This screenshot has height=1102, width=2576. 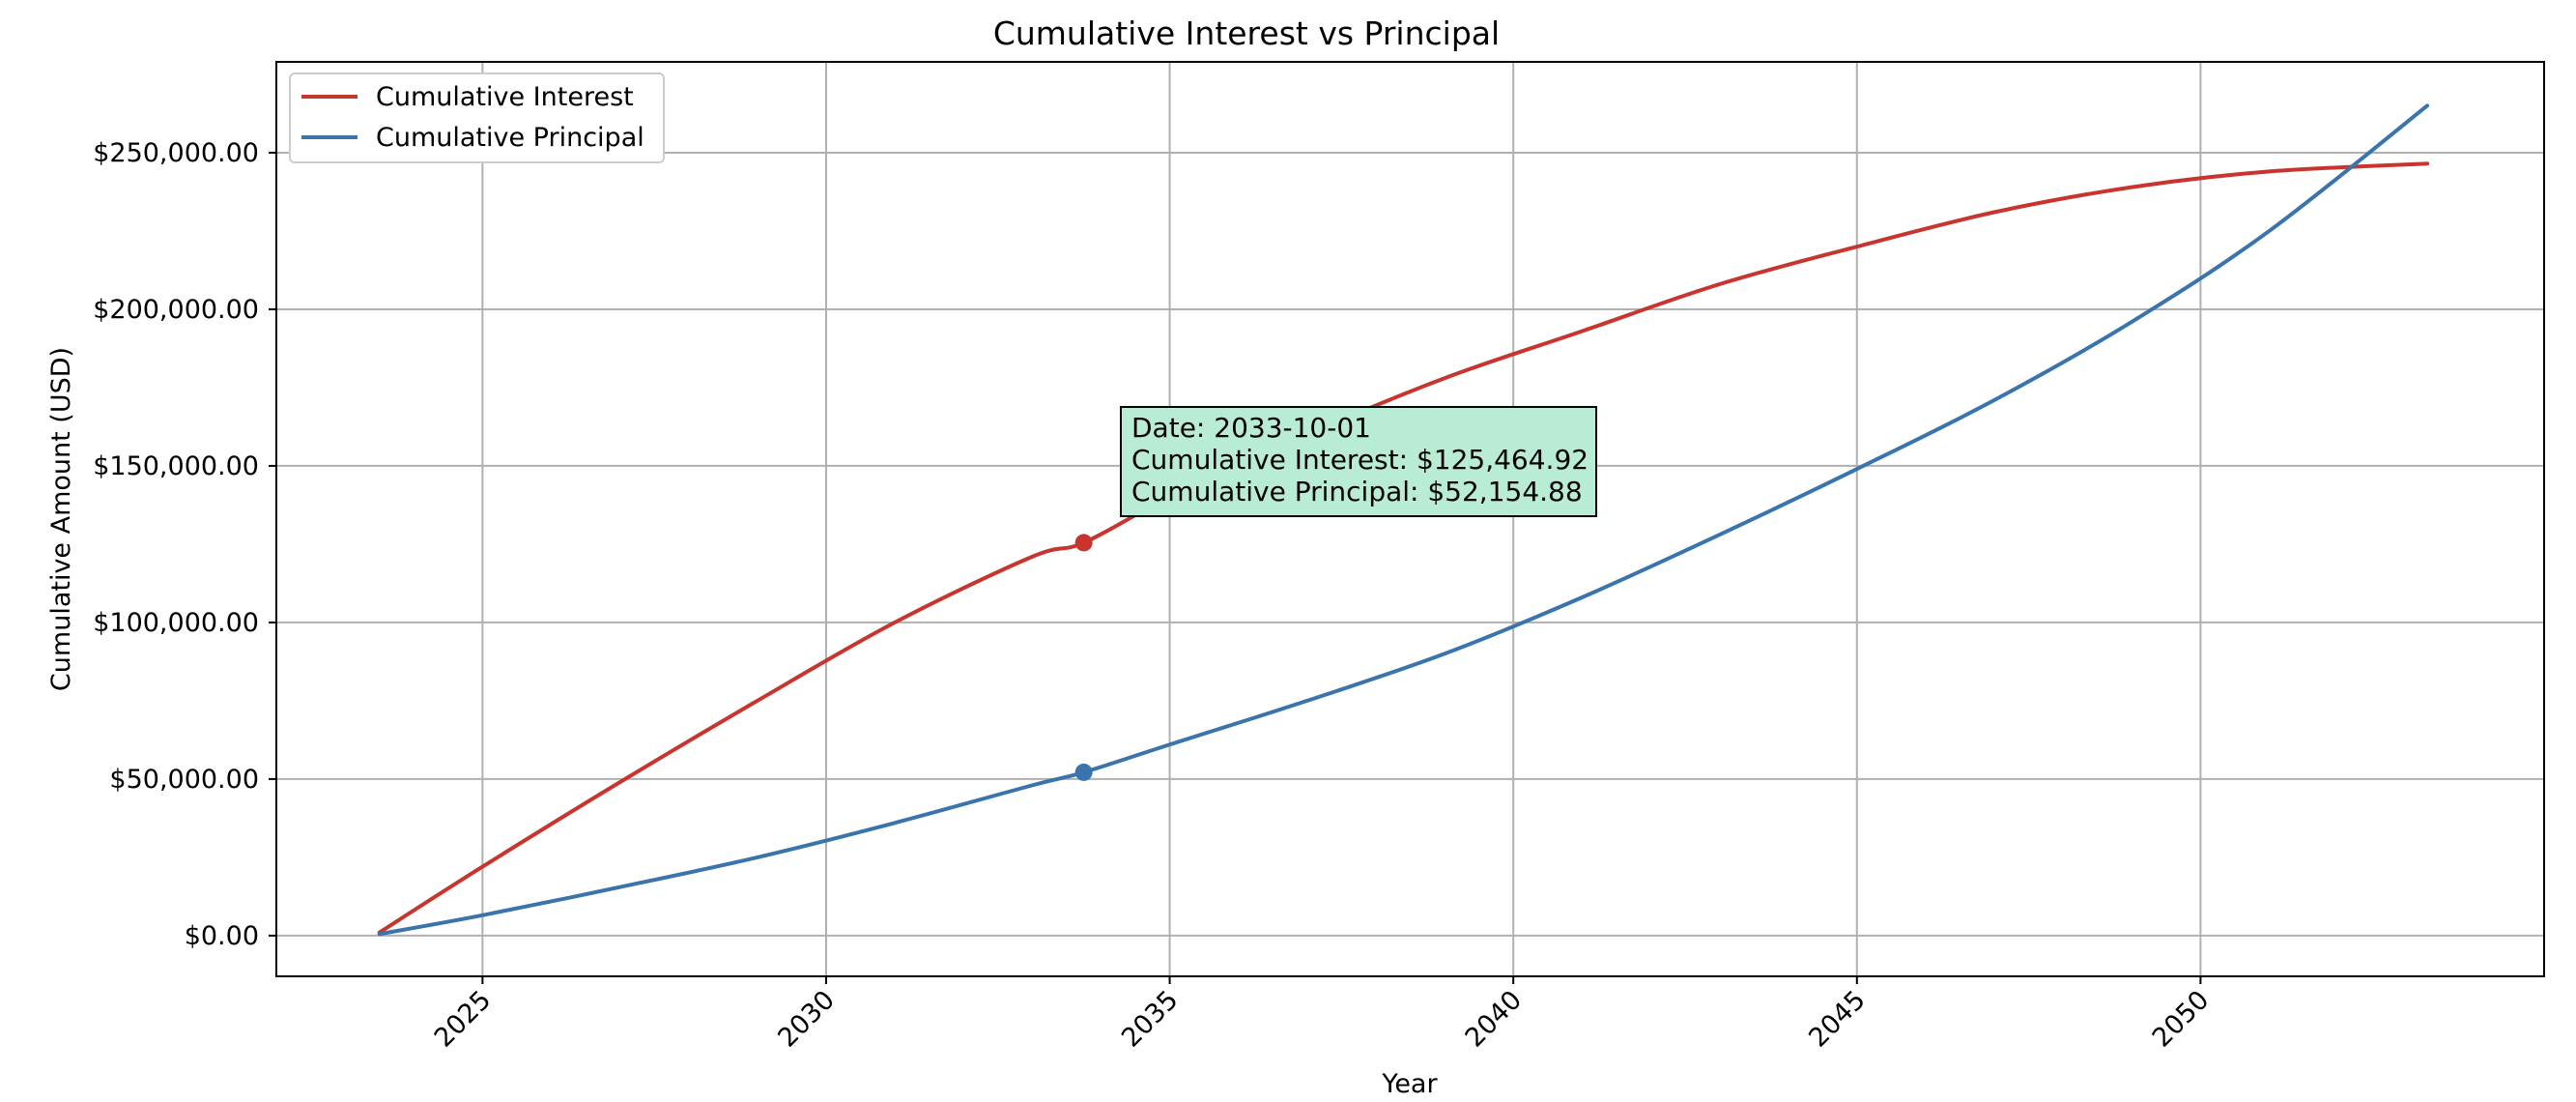 I want to click on chart-title: Cumulative Interest vs Principal, so click(x=1247, y=33).